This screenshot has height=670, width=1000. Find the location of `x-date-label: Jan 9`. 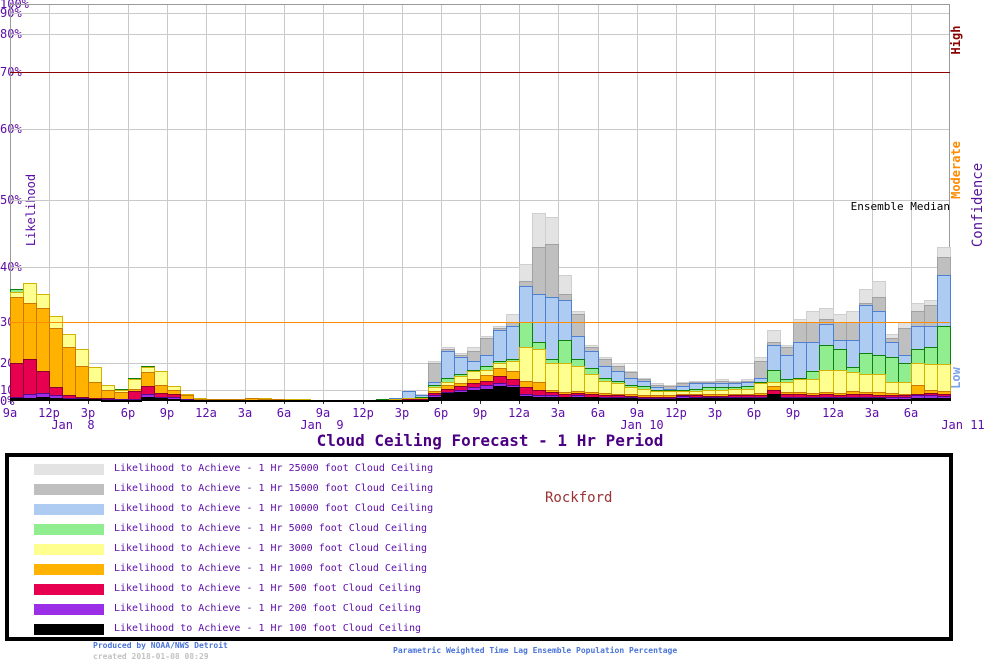

x-date-label: Jan 9 is located at coordinates (322, 425).